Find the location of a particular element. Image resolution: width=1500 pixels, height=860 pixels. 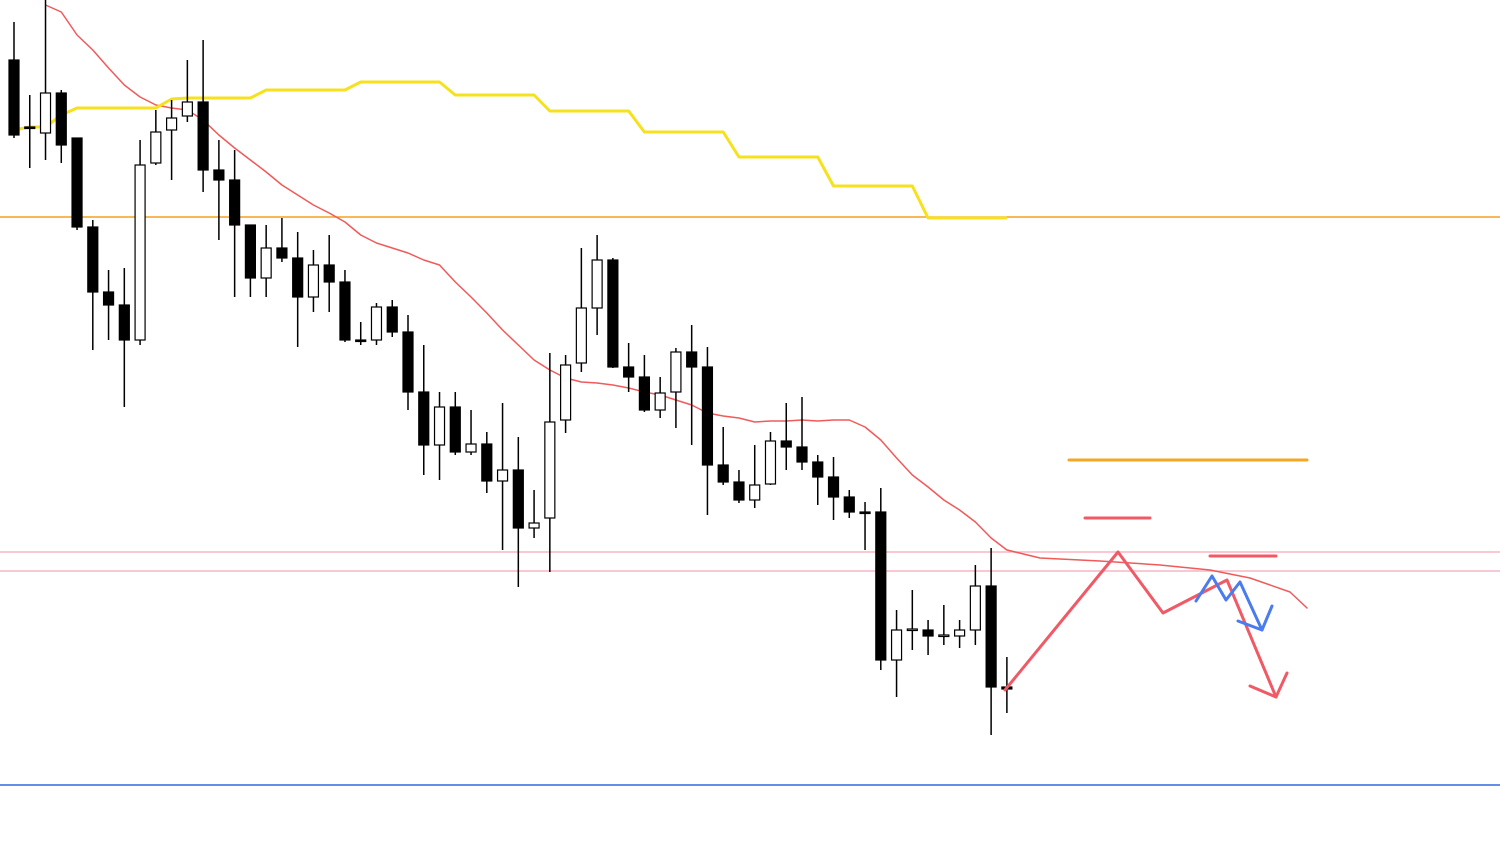

drawings is located at coordinates (1156, 578).